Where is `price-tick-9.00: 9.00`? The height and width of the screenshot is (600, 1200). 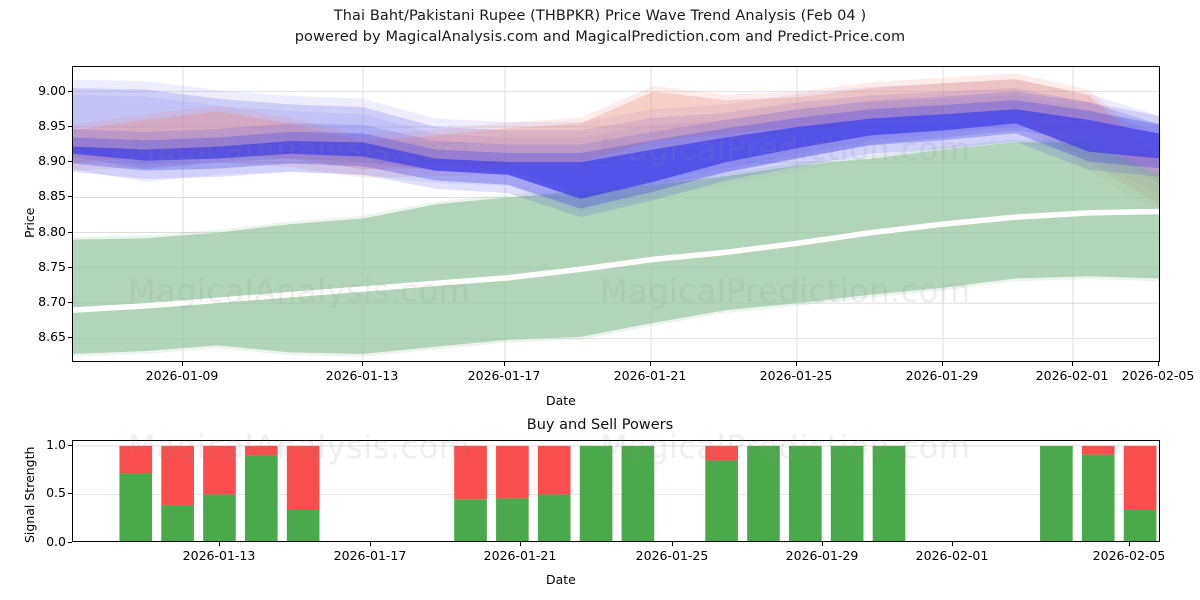
price-tick-9.00: 9.00 is located at coordinates (52, 90).